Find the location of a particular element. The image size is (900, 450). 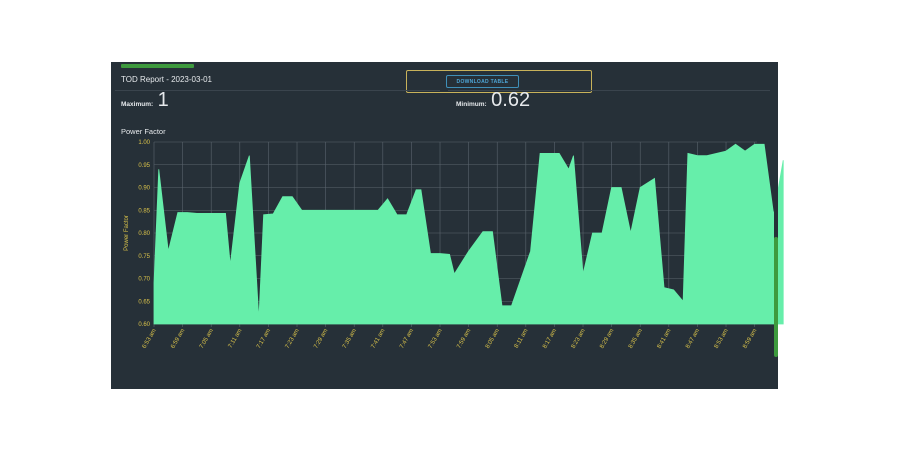

y-tick-label: 0.65 is located at coordinates (144, 302).